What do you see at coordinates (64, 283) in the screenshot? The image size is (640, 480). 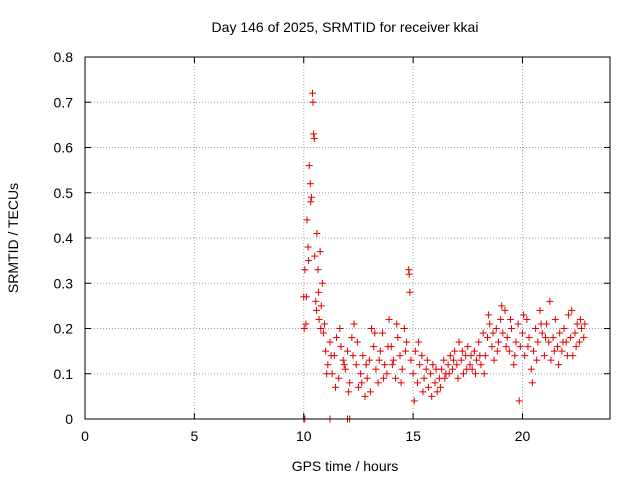 I see `y-tick-label: 0.3` at bounding box center [64, 283].